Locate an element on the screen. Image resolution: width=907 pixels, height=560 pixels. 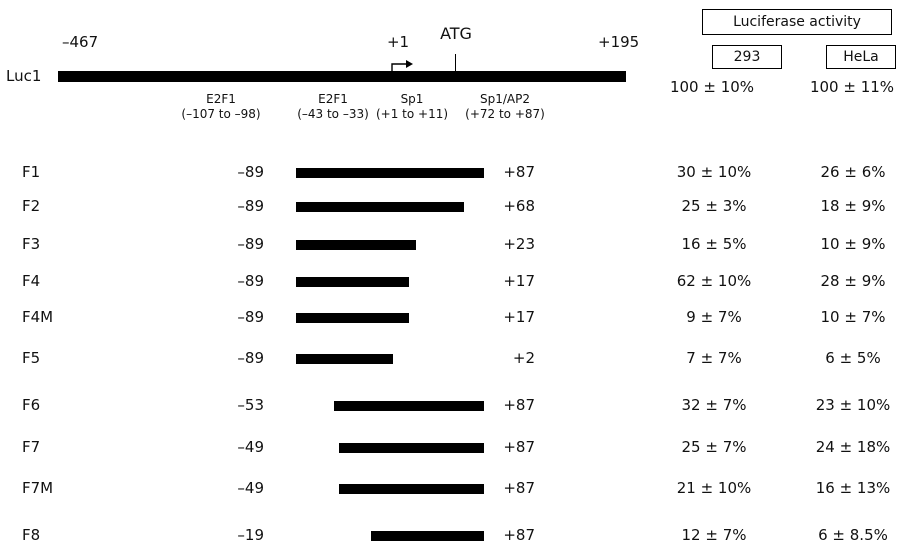
activity-293-value: 30 ± 10% is located at coordinates (714, 172).